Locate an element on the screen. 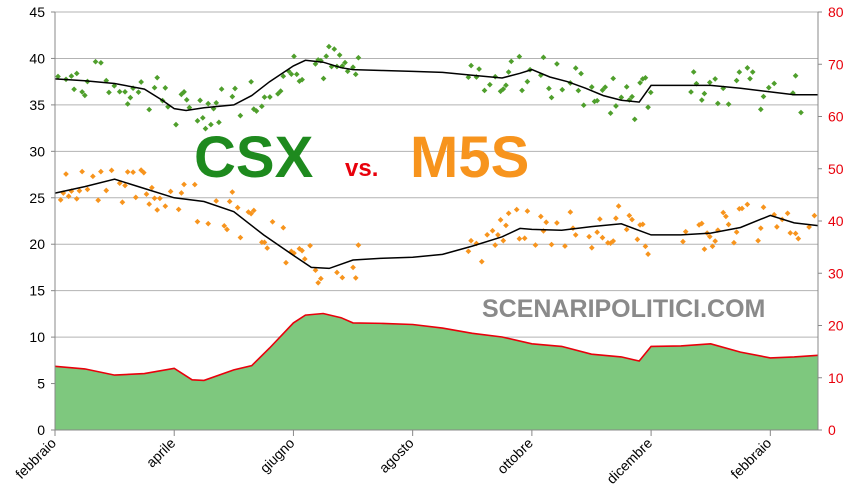 The image size is (856, 502). watermark-scenaripolitici: SCENARIPOLITICI.COM is located at coordinates (624, 309).